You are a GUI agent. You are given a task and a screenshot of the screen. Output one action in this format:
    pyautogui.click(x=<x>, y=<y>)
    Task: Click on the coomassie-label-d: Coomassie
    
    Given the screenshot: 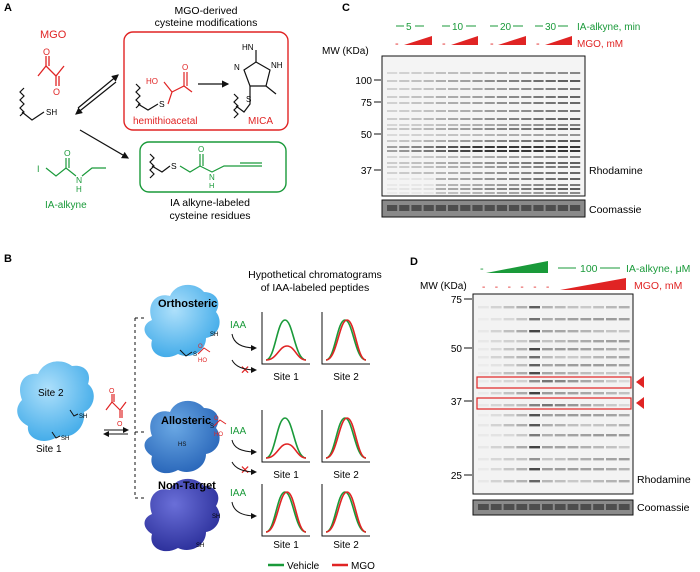 What is the action you would take?
    pyautogui.click(x=663, y=508)
    